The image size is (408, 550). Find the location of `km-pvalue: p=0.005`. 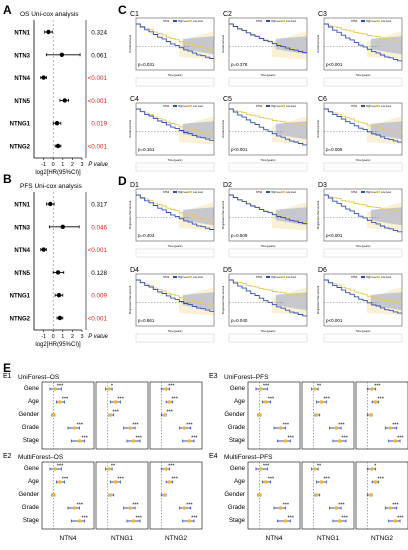

km-pvalue: p=0.005 is located at coordinates (334, 149).